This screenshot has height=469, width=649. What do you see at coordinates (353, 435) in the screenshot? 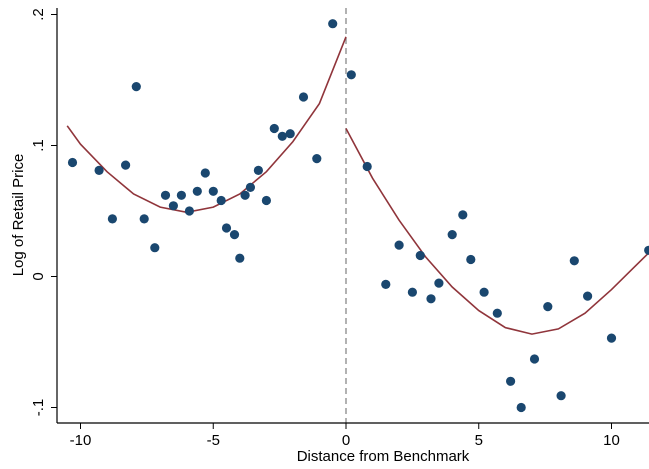
I see `x-axis: -10 -5 0 5 10` at bounding box center [353, 435].